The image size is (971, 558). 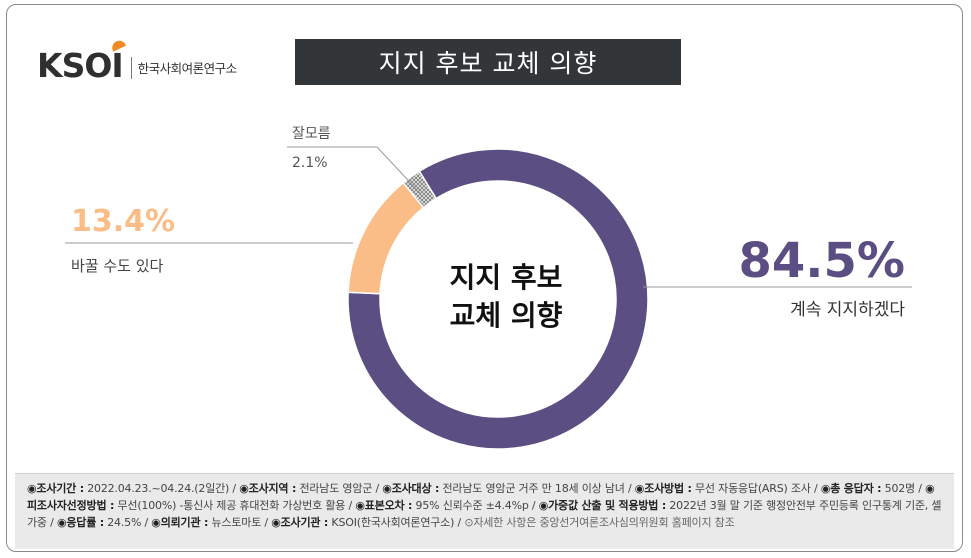 What do you see at coordinates (602, 505) in the screenshot?
I see `footnote-key: ◉가중값 산출 및 적용방법 :` at bounding box center [602, 505].